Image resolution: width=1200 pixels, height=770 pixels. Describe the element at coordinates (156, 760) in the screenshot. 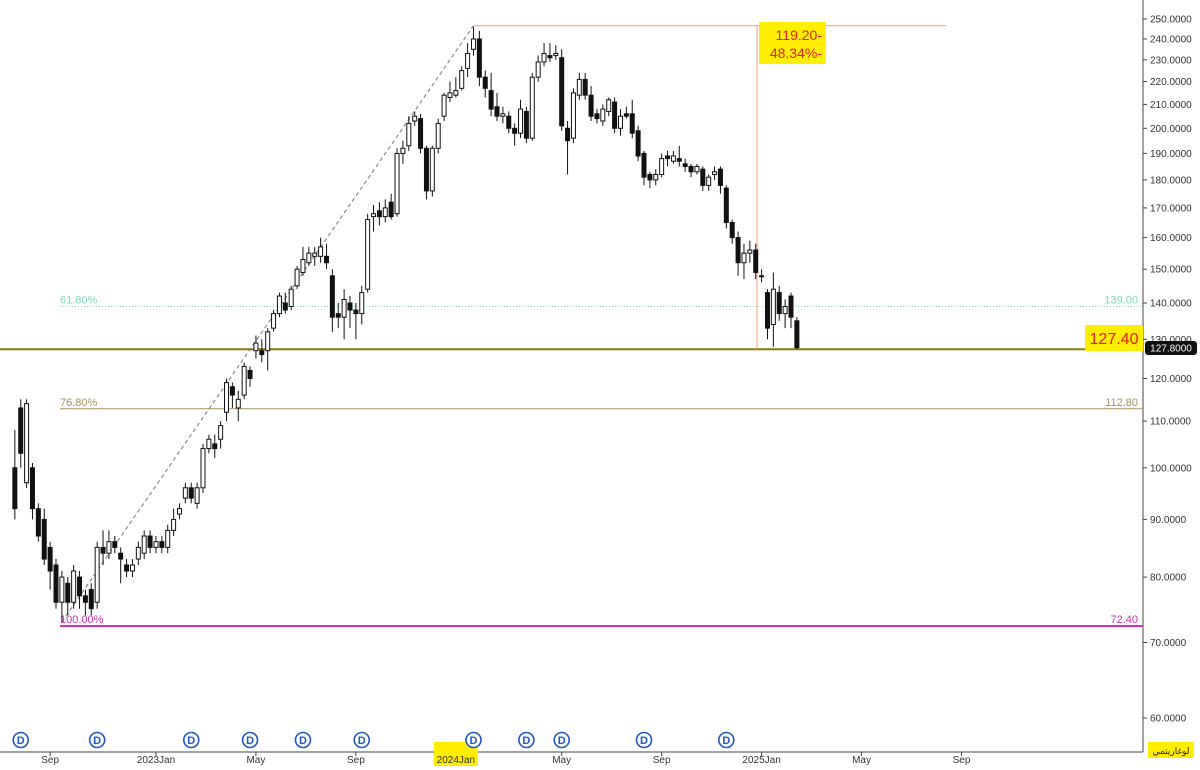

I see `x-tick-label: 2023Jan` at that location.